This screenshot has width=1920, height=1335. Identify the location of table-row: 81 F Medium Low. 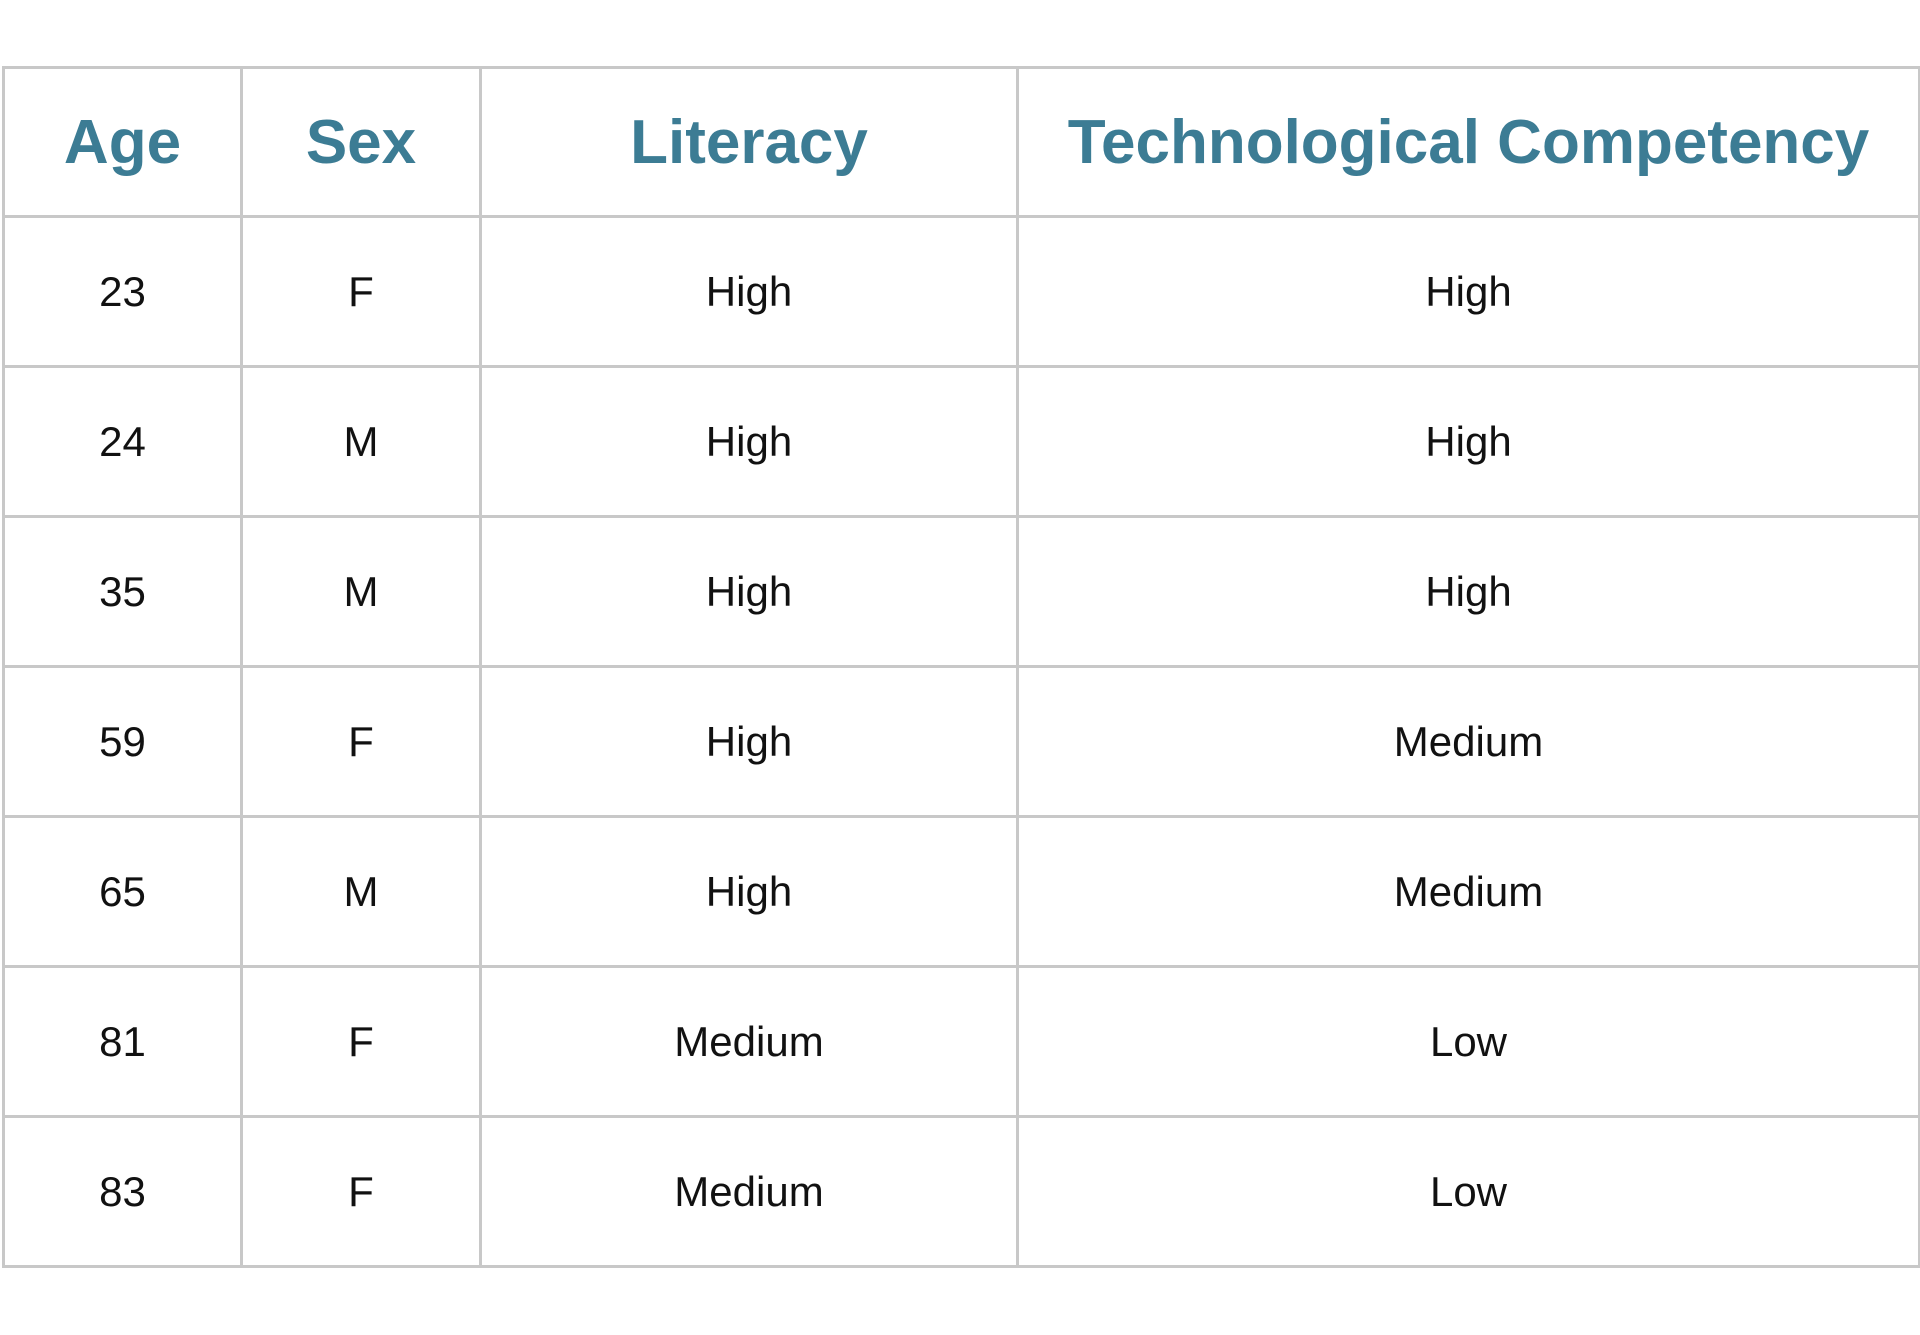
(961, 1041).